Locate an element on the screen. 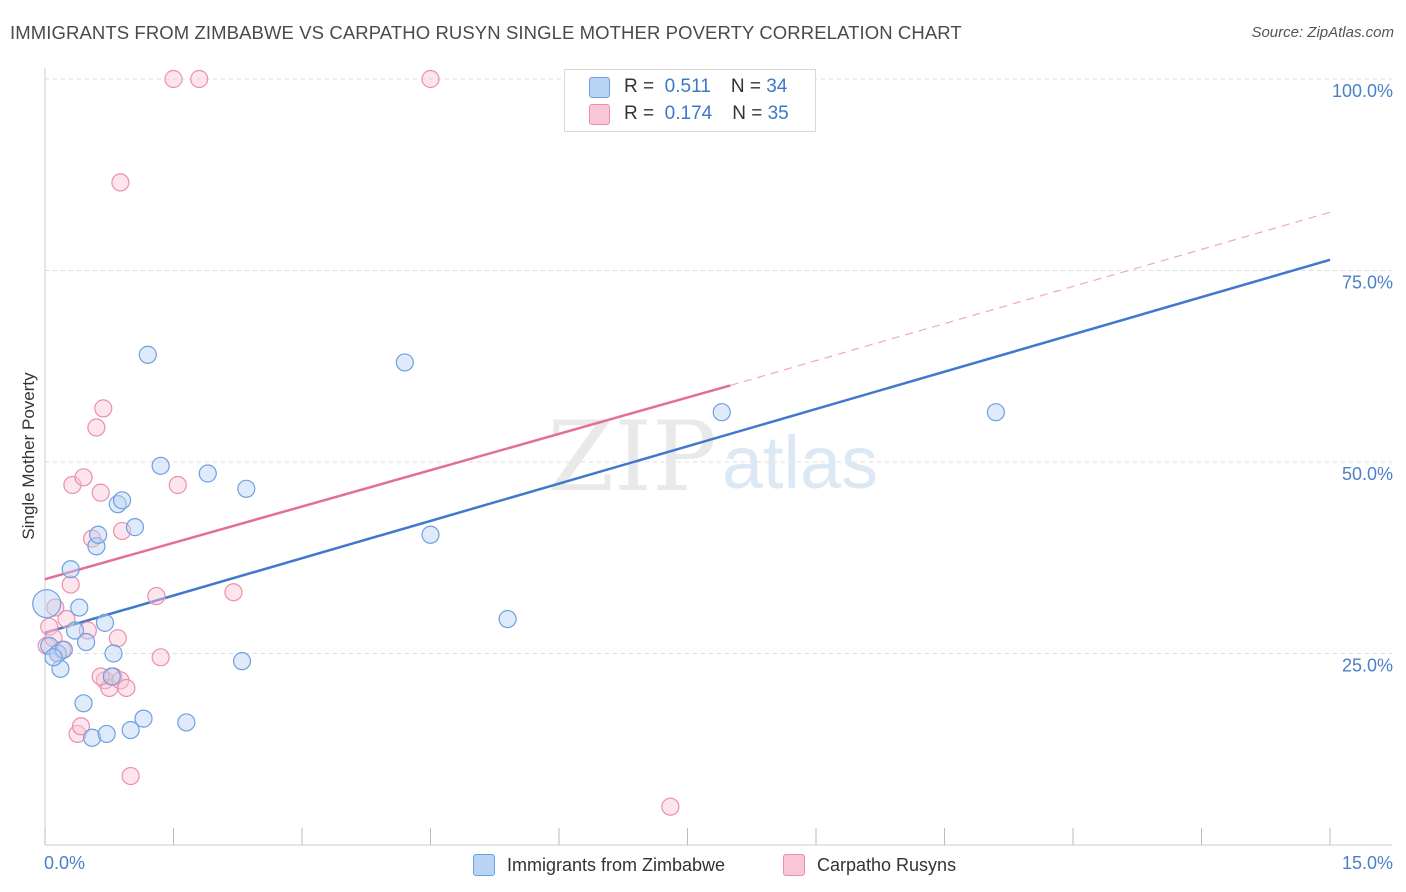 Image resolution: width=1406 pixels, height=892 pixels. bottom-legend-carpatho: Carpatho Rusyns is located at coordinates (869, 865).